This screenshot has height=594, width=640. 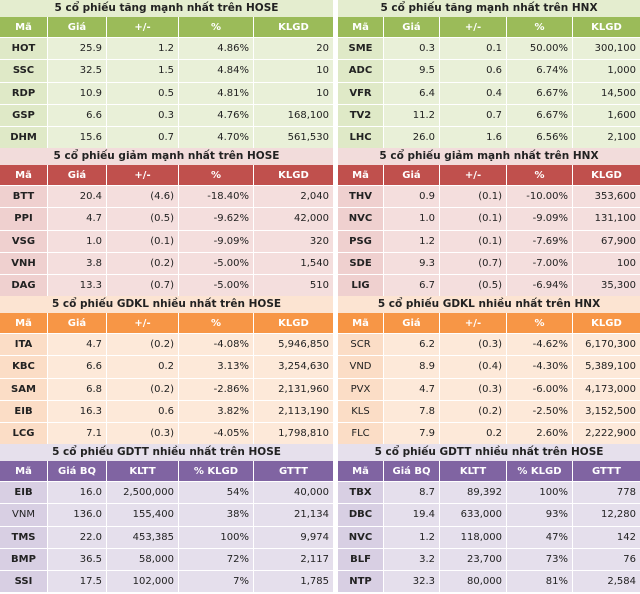 What do you see at coordinates (216, 71) in the screenshot?
I see `percent: 4.84%` at bounding box center [216, 71].